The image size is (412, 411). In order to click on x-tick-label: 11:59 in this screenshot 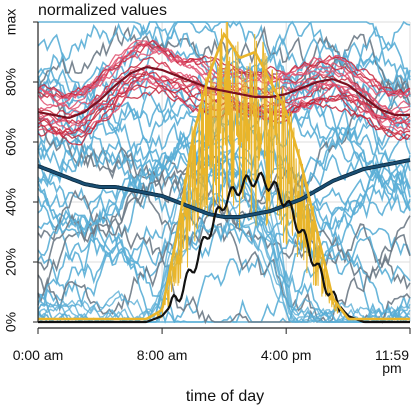, I will do `click(392, 355)`.